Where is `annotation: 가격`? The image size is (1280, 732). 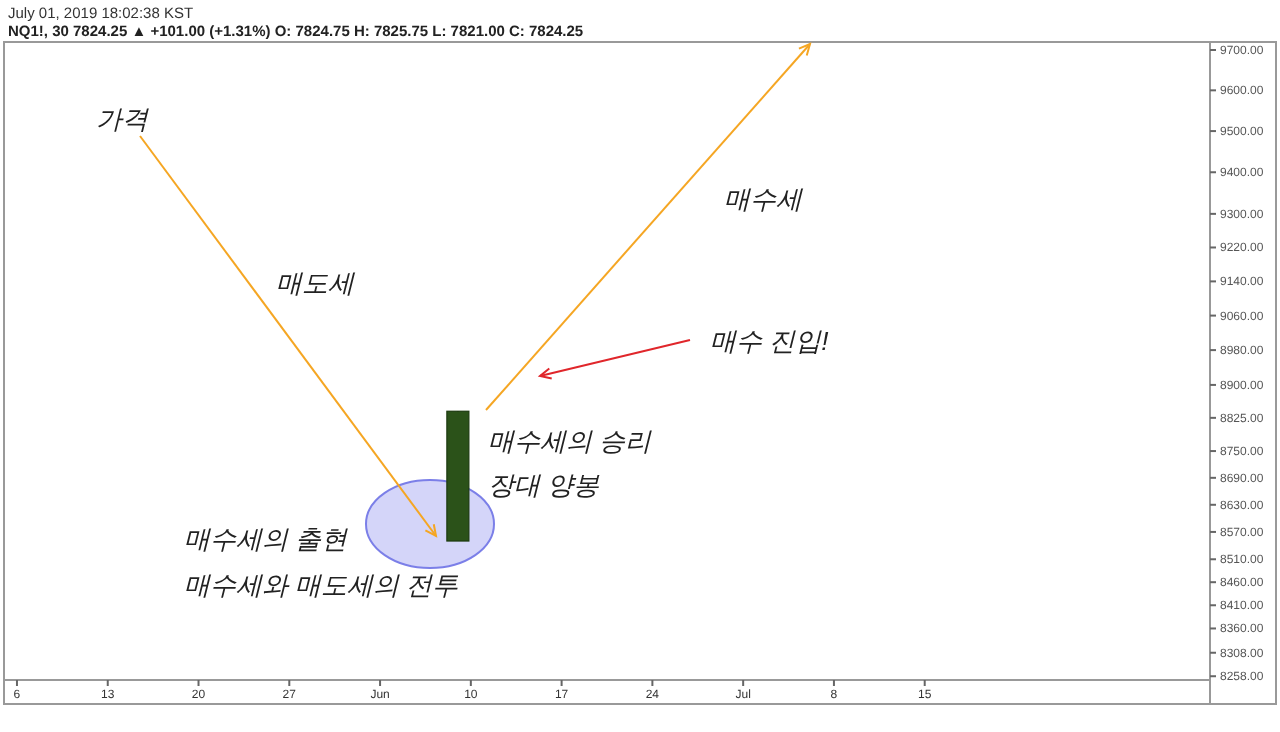 annotation: 가격 is located at coordinates (123, 119).